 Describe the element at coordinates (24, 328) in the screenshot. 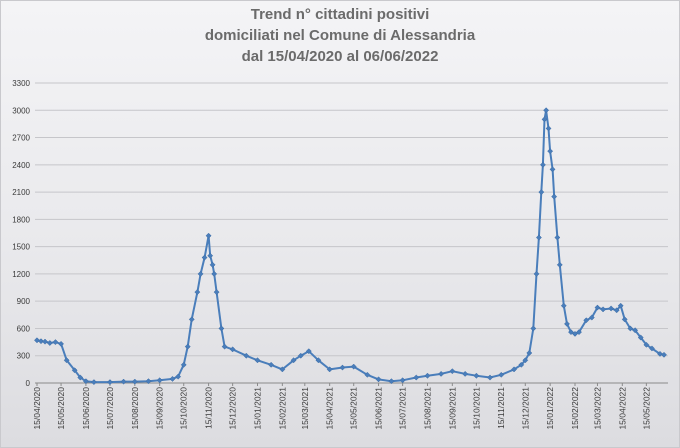

I see `y-tick-label: 600` at that location.